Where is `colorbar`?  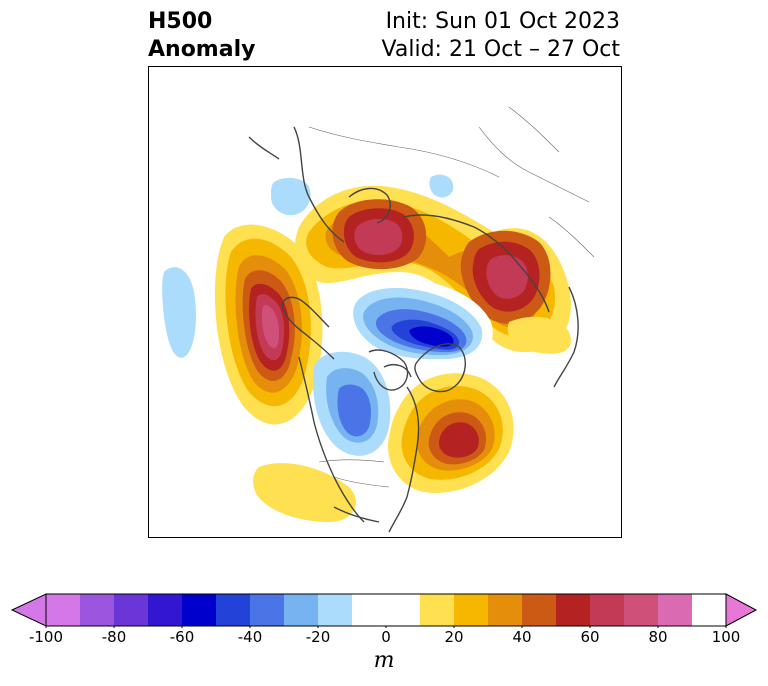
colorbar is located at coordinates (384, 610).